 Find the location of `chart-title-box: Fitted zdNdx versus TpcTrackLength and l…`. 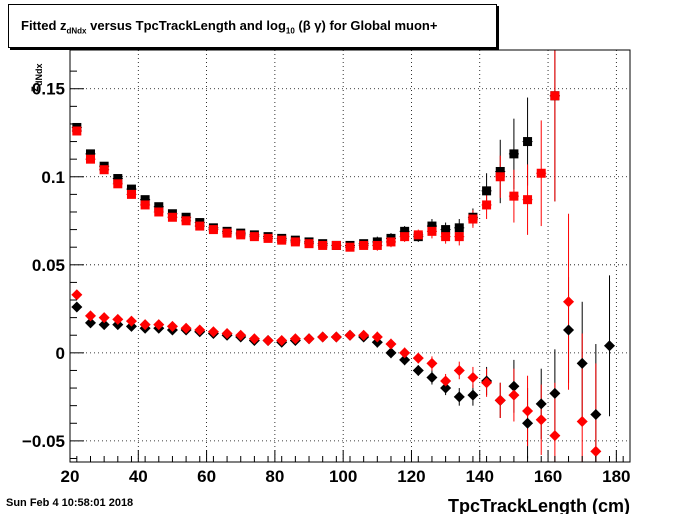

chart-title-box: Fitted zdNdx versus TpcTrackLength and l… is located at coordinates (252, 26).